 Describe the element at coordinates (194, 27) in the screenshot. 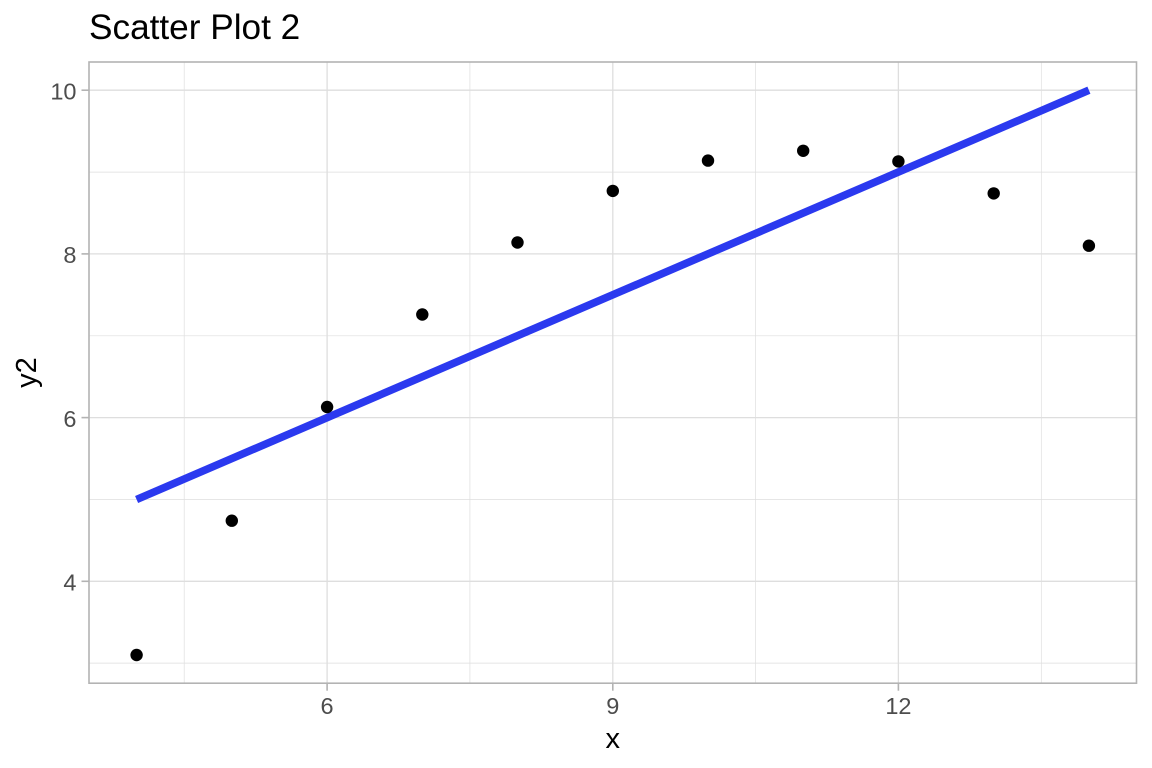

I see `svg-text: Scatter Plot 2` at that location.